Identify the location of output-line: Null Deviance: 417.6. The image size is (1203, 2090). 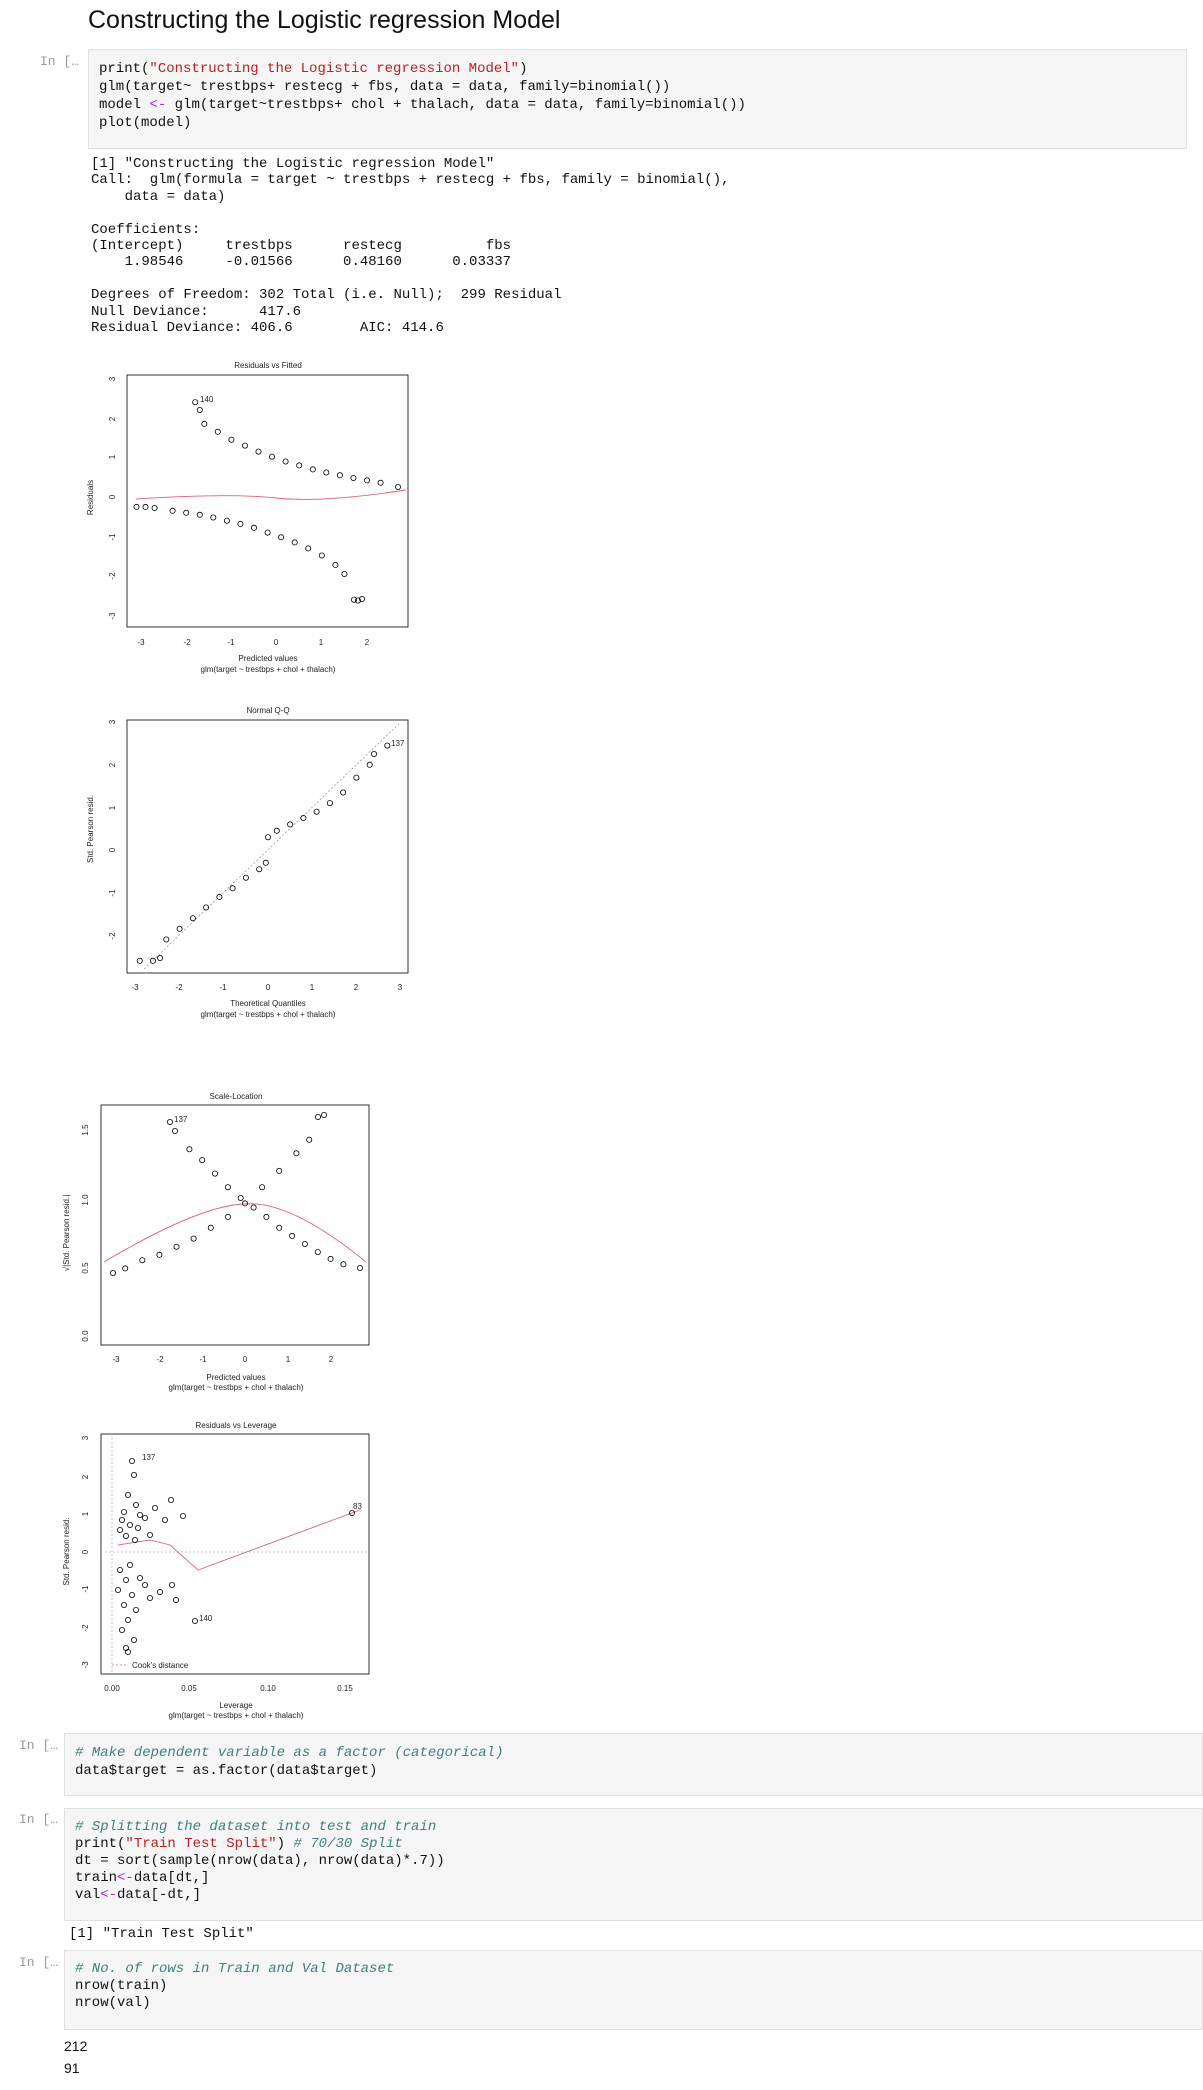
(200, 311).